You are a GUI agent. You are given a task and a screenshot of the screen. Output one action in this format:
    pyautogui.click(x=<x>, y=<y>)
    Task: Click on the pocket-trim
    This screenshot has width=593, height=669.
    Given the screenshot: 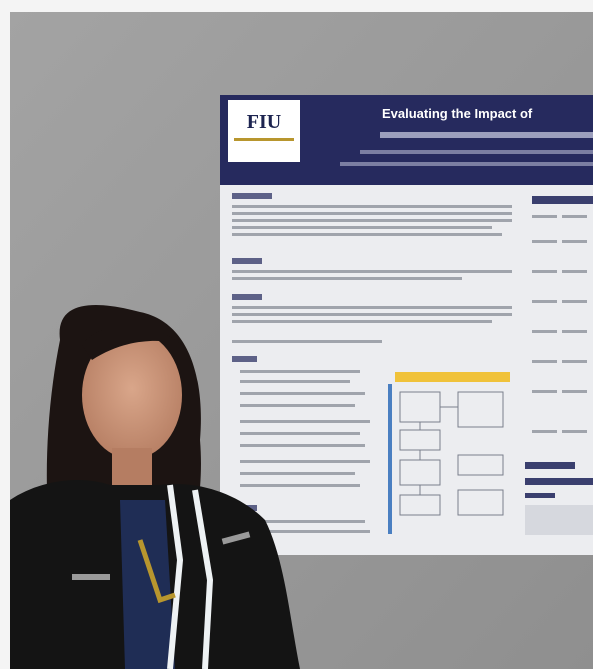 What is the action you would take?
    pyautogui.click(x=91, y=577)
    